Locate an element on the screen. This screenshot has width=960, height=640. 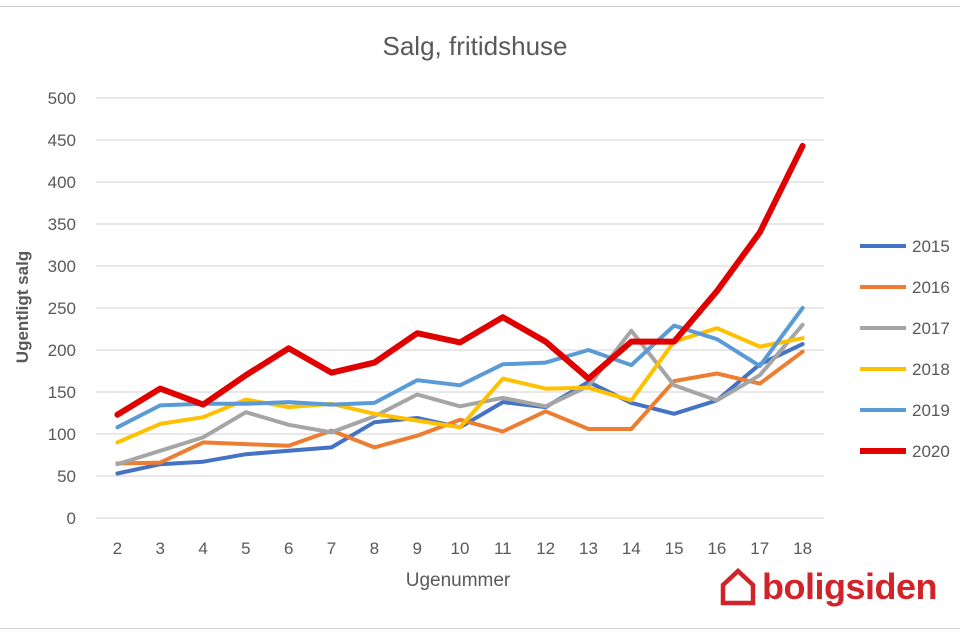
x-tick-label: 9 is located at coordinates (416, 548).